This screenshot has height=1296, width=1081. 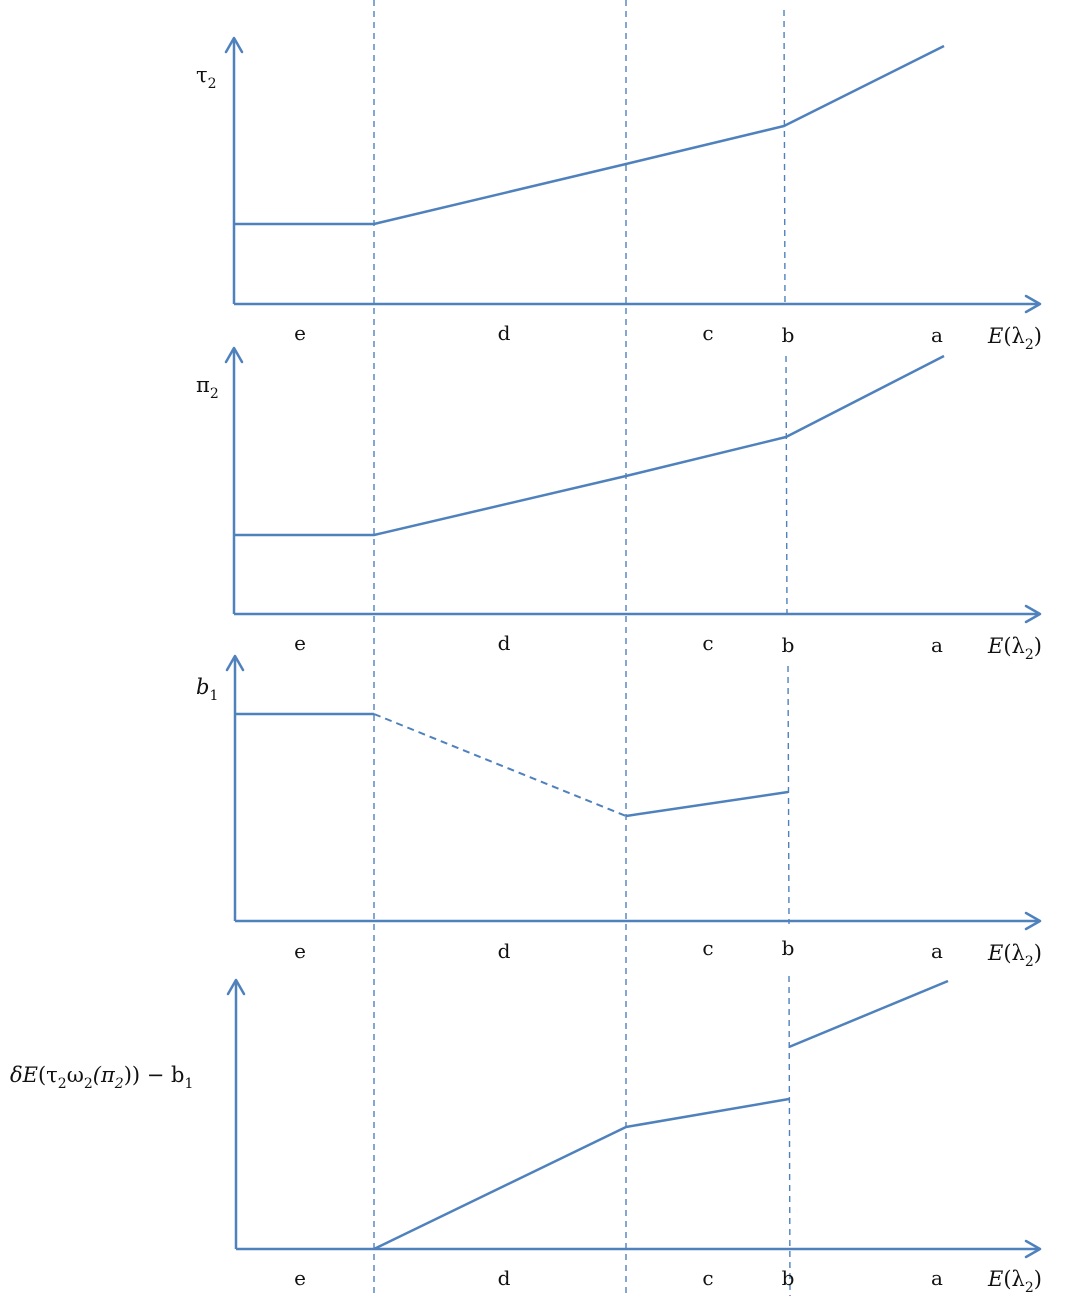 I want to click on y-axis-label: b1, so click(x=207, y=689).